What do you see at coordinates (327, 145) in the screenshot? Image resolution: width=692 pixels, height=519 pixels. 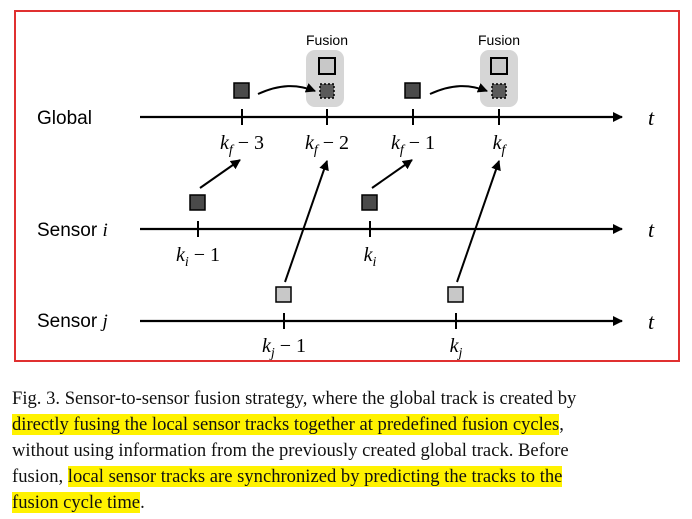 I see `tick-label-kf-2: kf − 2` at bounding box center [327, 145].